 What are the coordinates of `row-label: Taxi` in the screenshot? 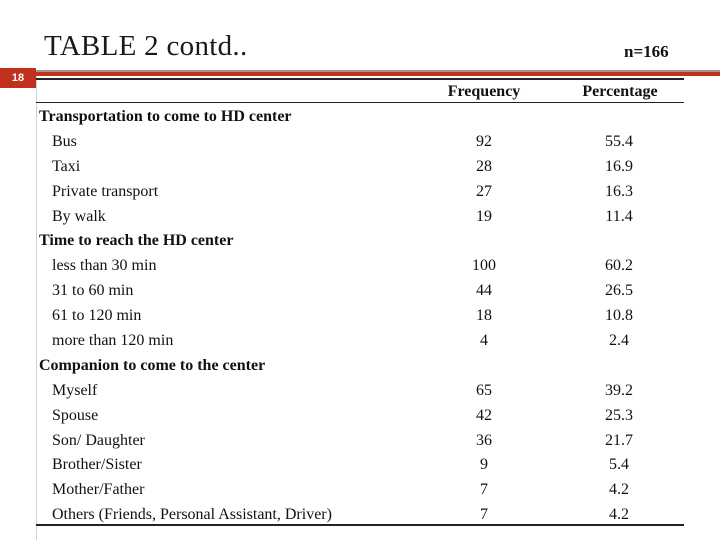 It's located at (66, 166).